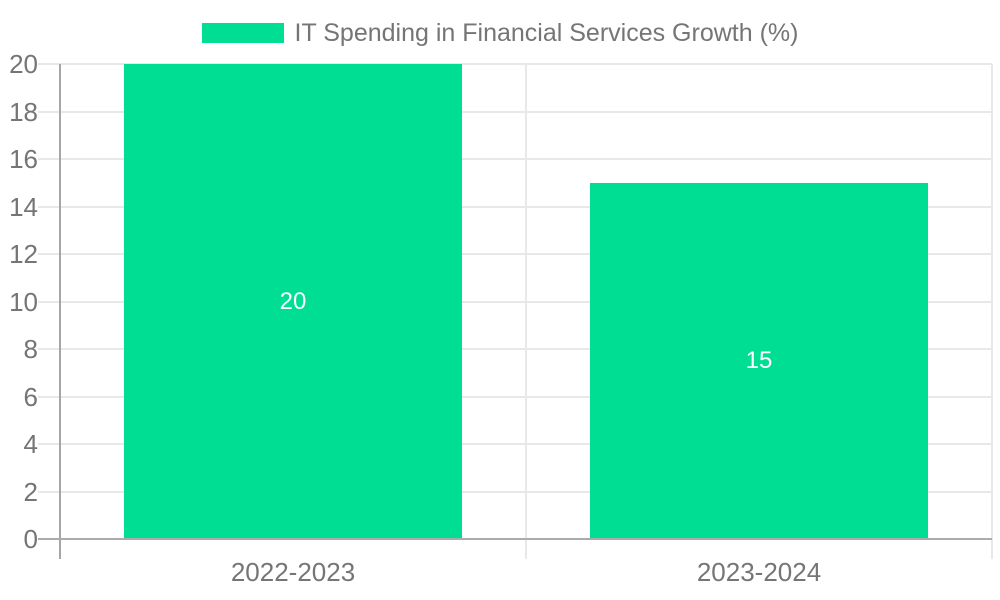  What do you see at coordinates (293, 572) in the screenshot?
I see `x-category-label: 2022-2023` at bounding box center [293, 572].